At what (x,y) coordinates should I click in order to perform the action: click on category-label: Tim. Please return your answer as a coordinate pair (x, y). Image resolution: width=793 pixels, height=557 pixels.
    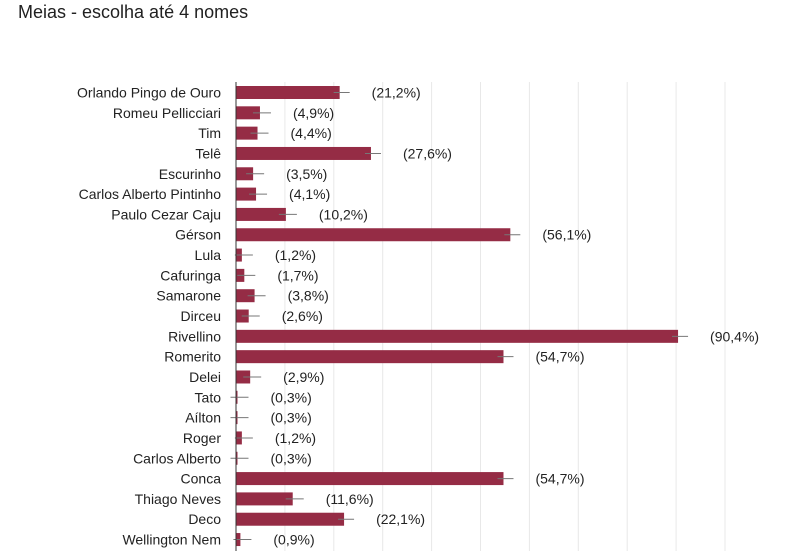
    Looking at the image, I should click on (209, 133).